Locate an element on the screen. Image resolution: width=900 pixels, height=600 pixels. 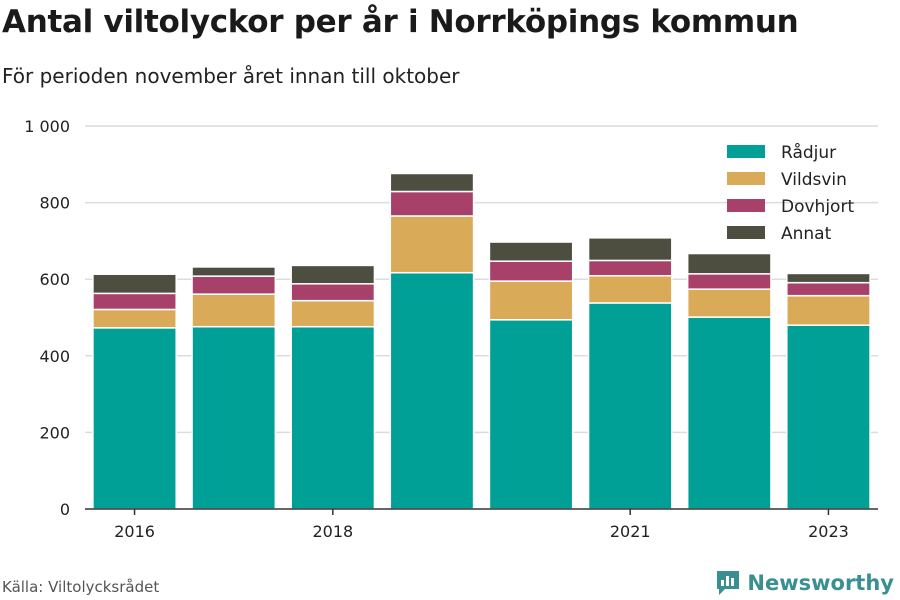
legend-swatch-vildsvin is located at coordinates (746, 178).